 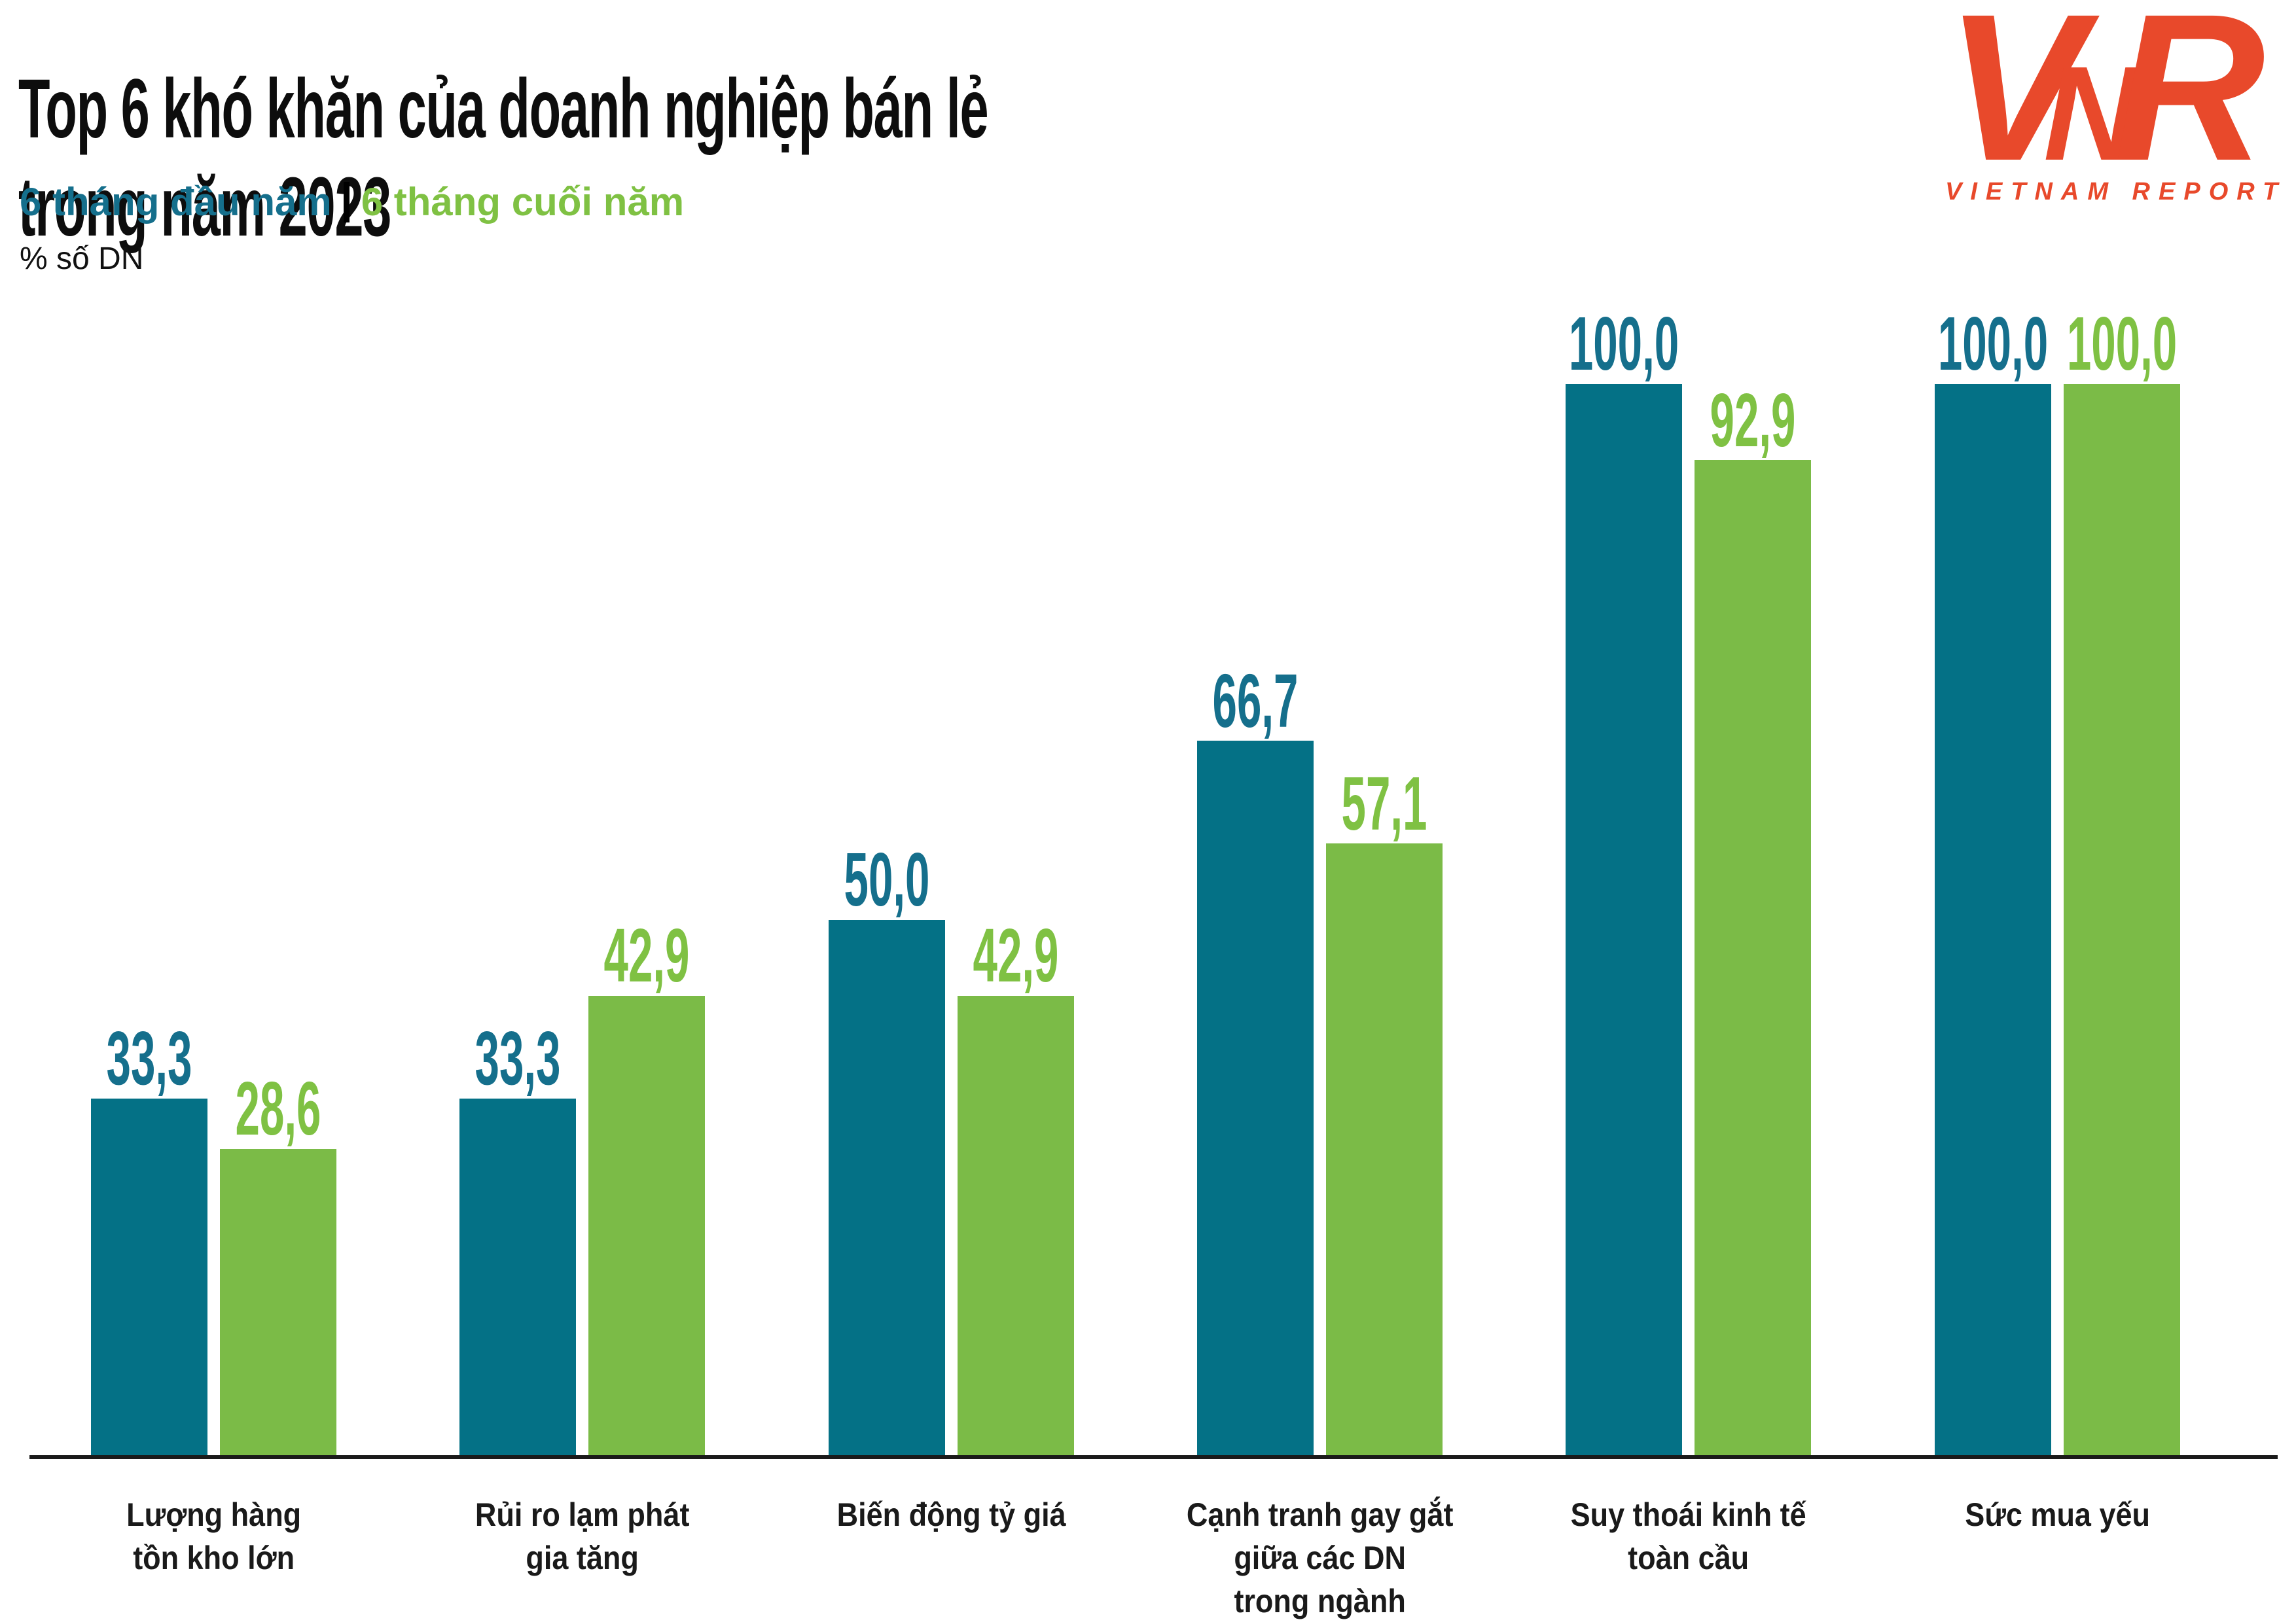 I want to click on vnr-logo: V N R VIETNAM REPORT, so click(x=2115, y=105).